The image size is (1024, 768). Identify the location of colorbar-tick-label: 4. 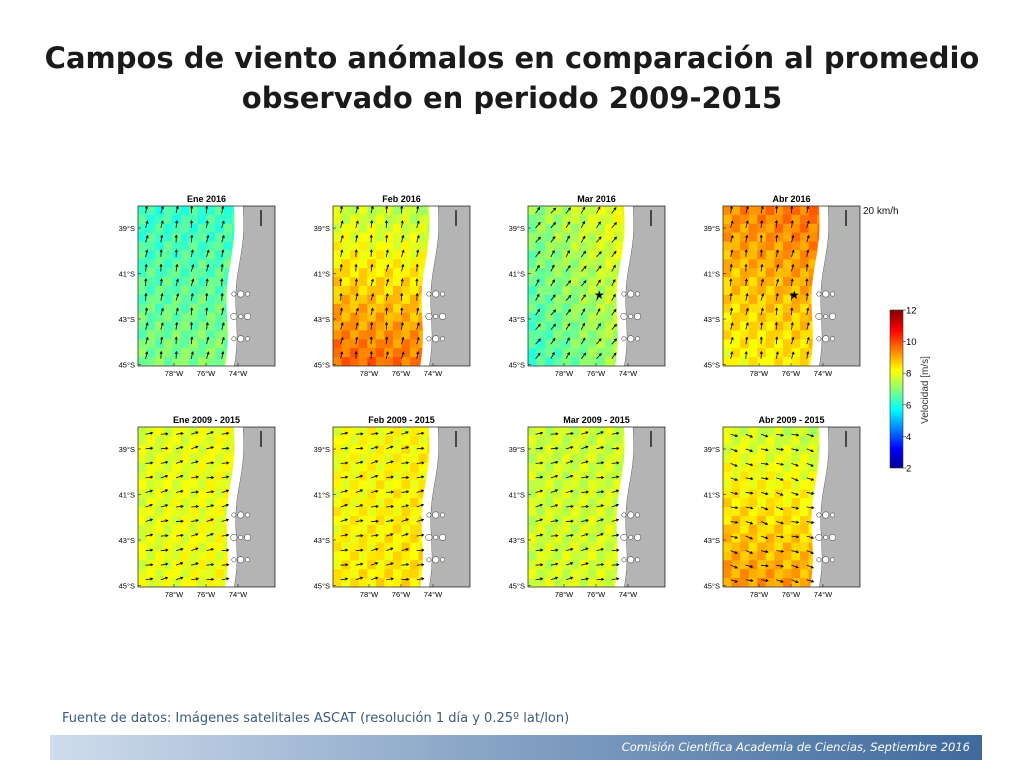
(908, 437).